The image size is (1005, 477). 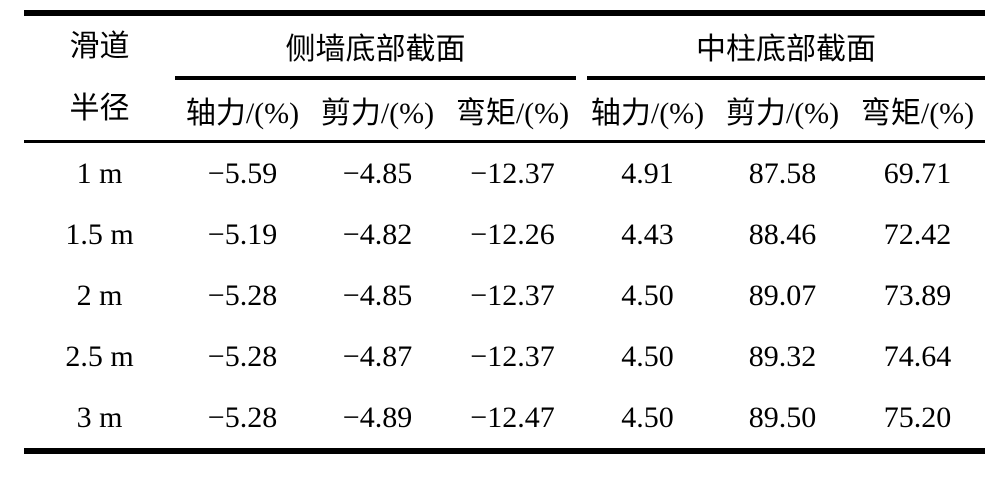 I want to click on value-cell: 74.64, so click(x=917, y=356).